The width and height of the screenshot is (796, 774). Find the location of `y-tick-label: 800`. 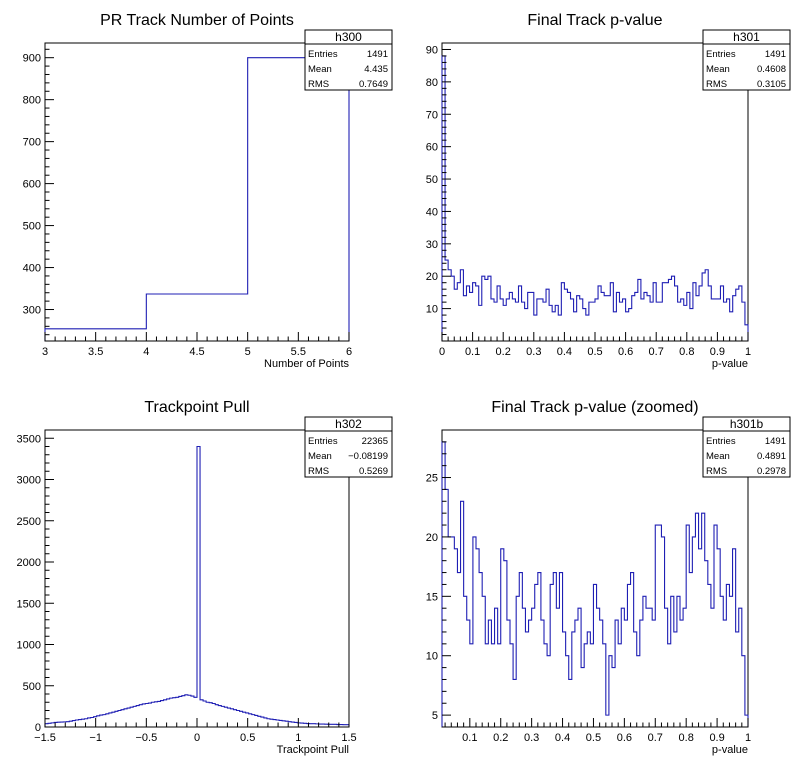

y-tick-label: 800 is located at coordinates (32, 101).